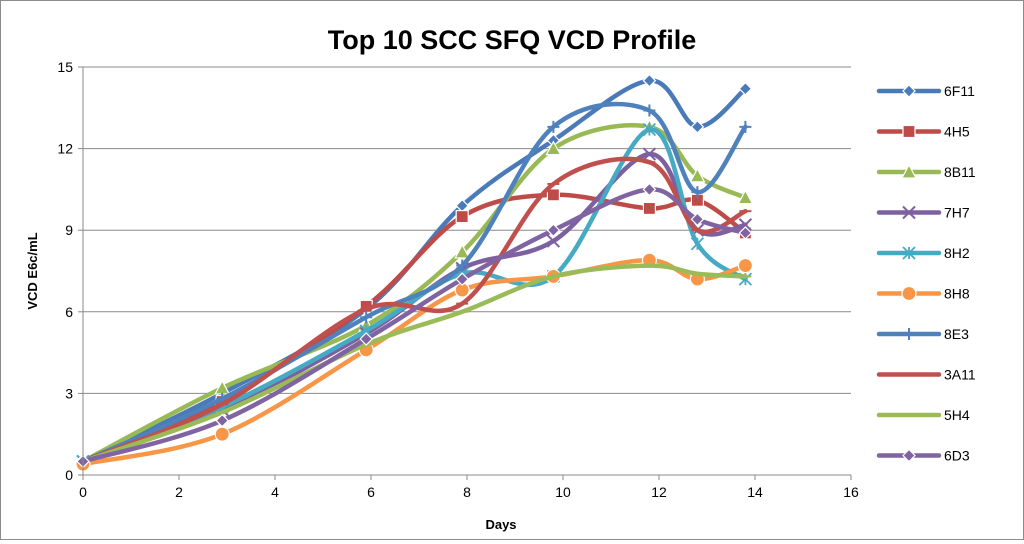 The width and height of the screenshot is (1024, 544). What do you see at coordinates (922, 334) in the screenshot?
I see `legend-item: 8E3` at bounding box center [922, 334].